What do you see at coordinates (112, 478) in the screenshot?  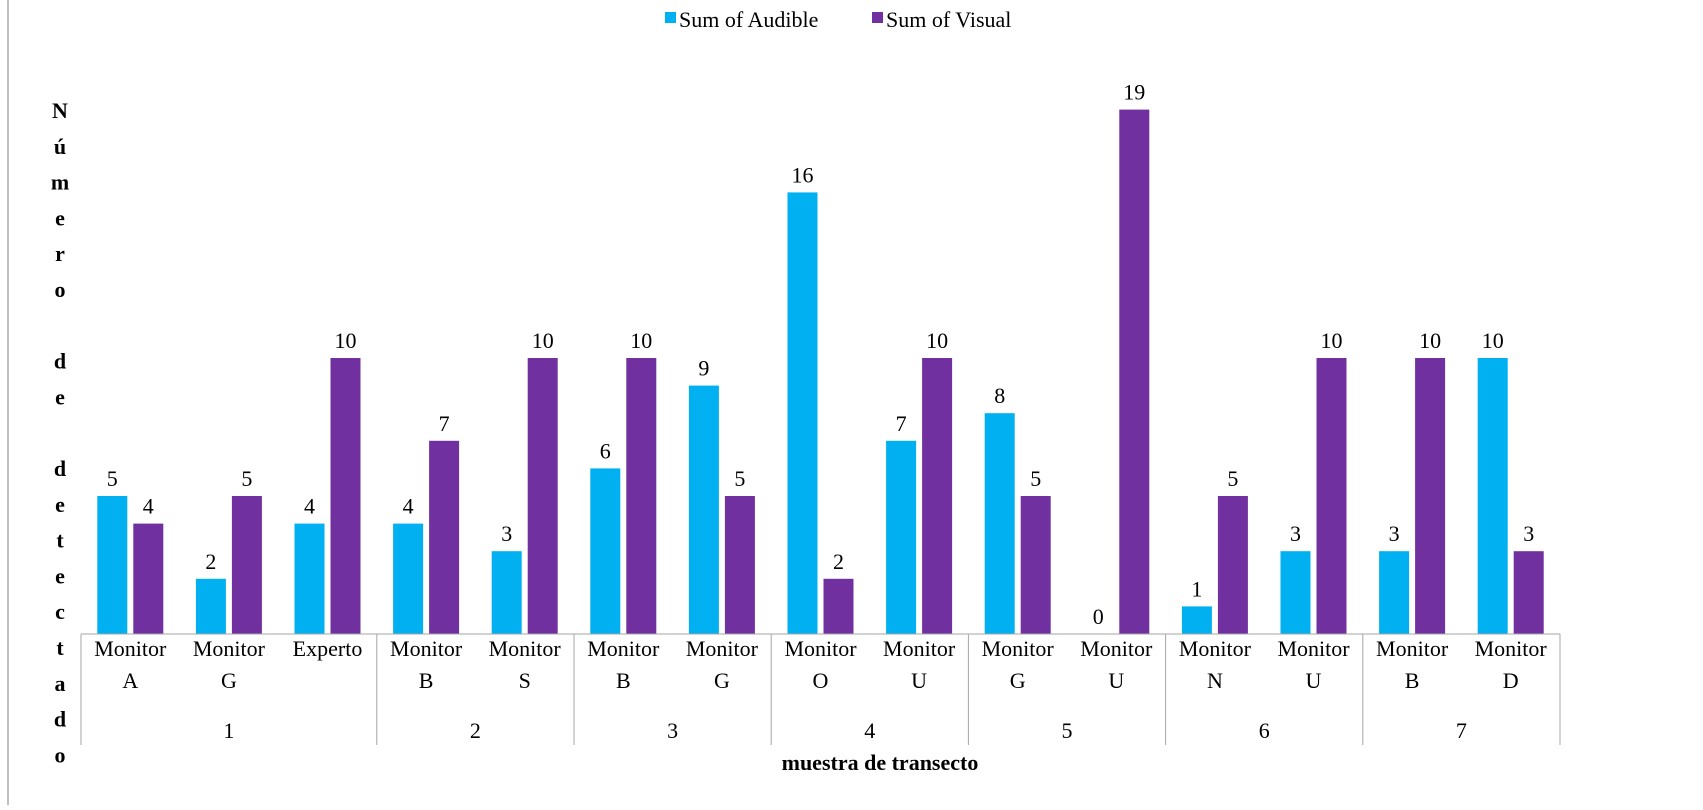 I see `data-label-s0-0: 5` at bounding box center [112, 478].